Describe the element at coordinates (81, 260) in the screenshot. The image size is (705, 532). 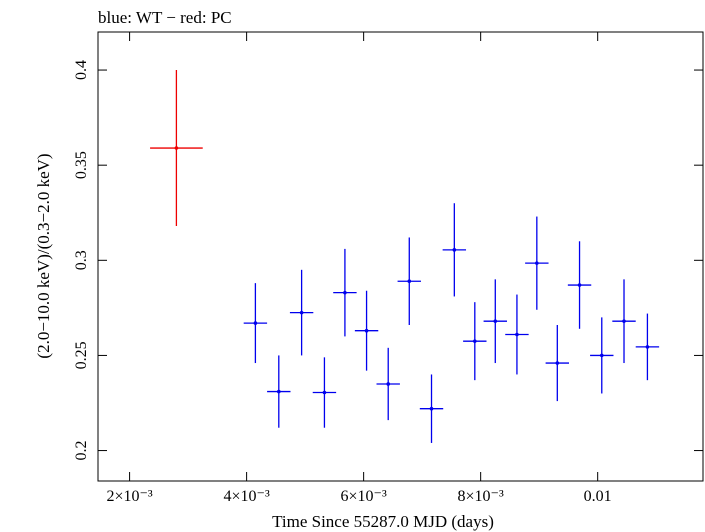
I see `y-tick-label: 0.3` at that location.